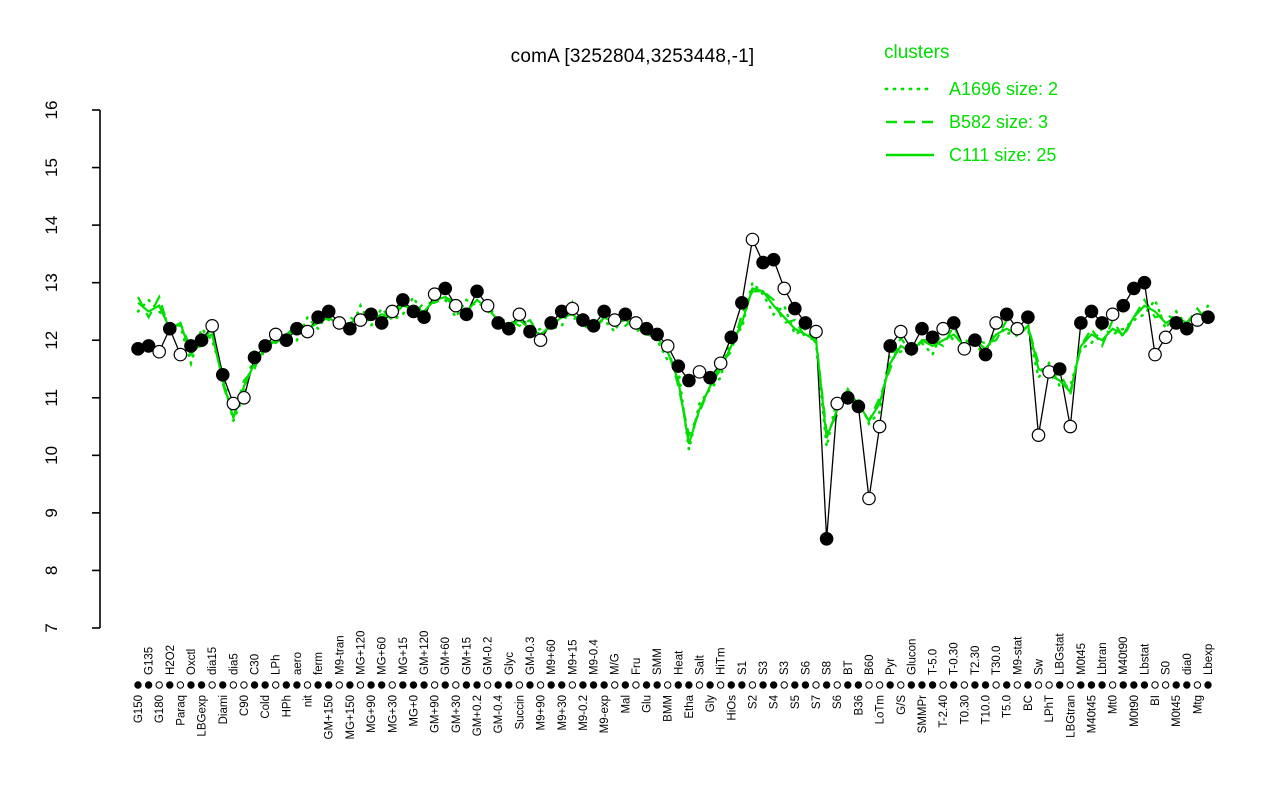 The image size is (1280, 800). What do you see at coordinates (616, 664) in the screenshot?
I see `condition-label: M/G` at bounding box center [616, 664].